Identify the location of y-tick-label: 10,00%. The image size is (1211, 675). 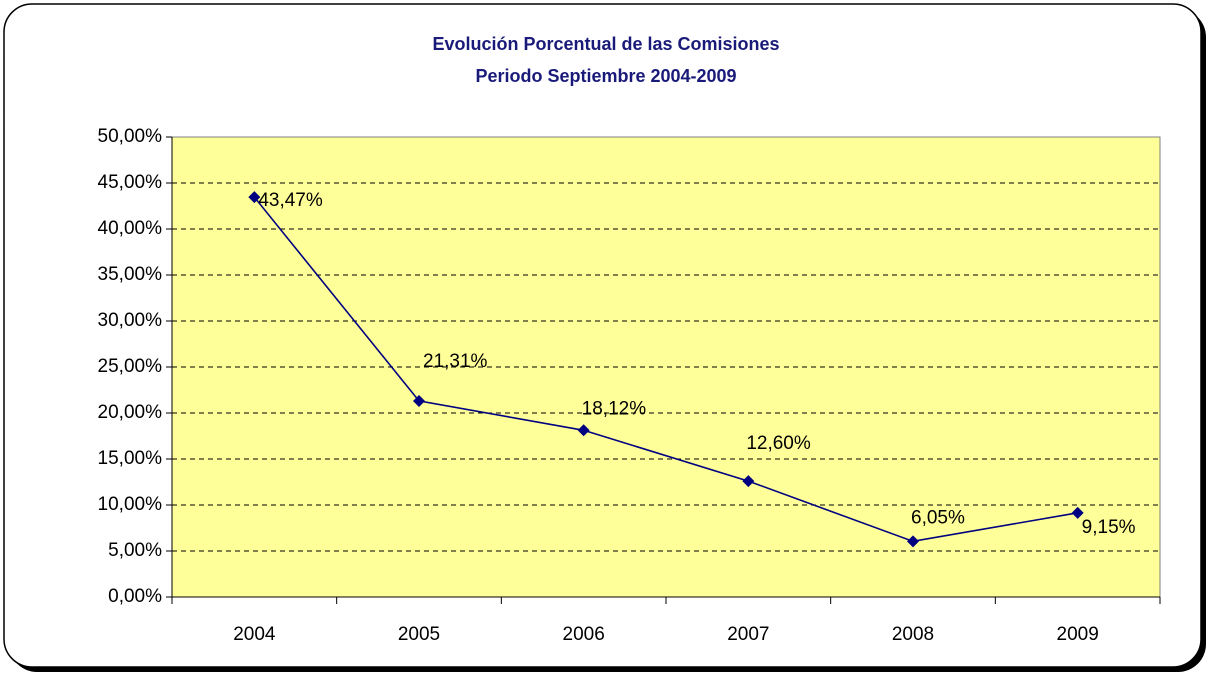
(130, 504).